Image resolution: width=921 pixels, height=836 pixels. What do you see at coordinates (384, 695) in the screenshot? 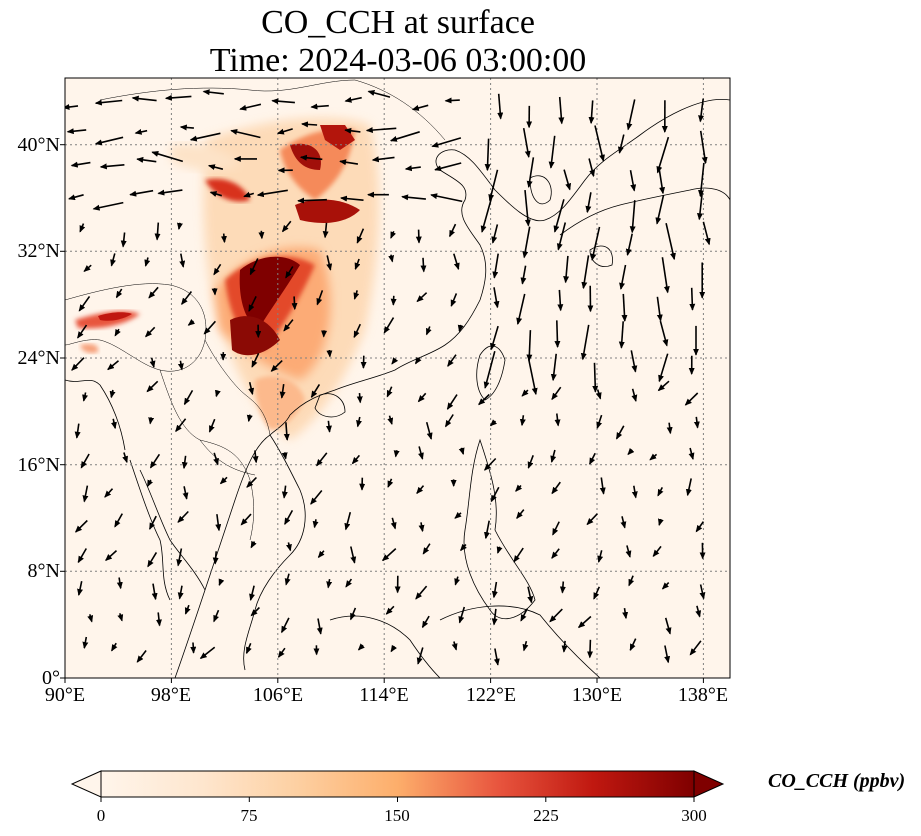
I see `lon-label-114e: 114°E` at bounding box center [384, 695].